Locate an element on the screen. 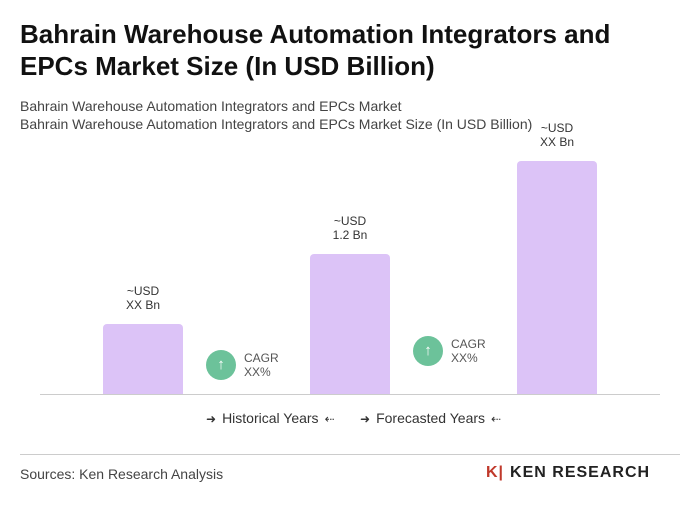 The height and width of the screenshot is (520, 700). legend-label: Historical Years is located at coordinates (270, 418).